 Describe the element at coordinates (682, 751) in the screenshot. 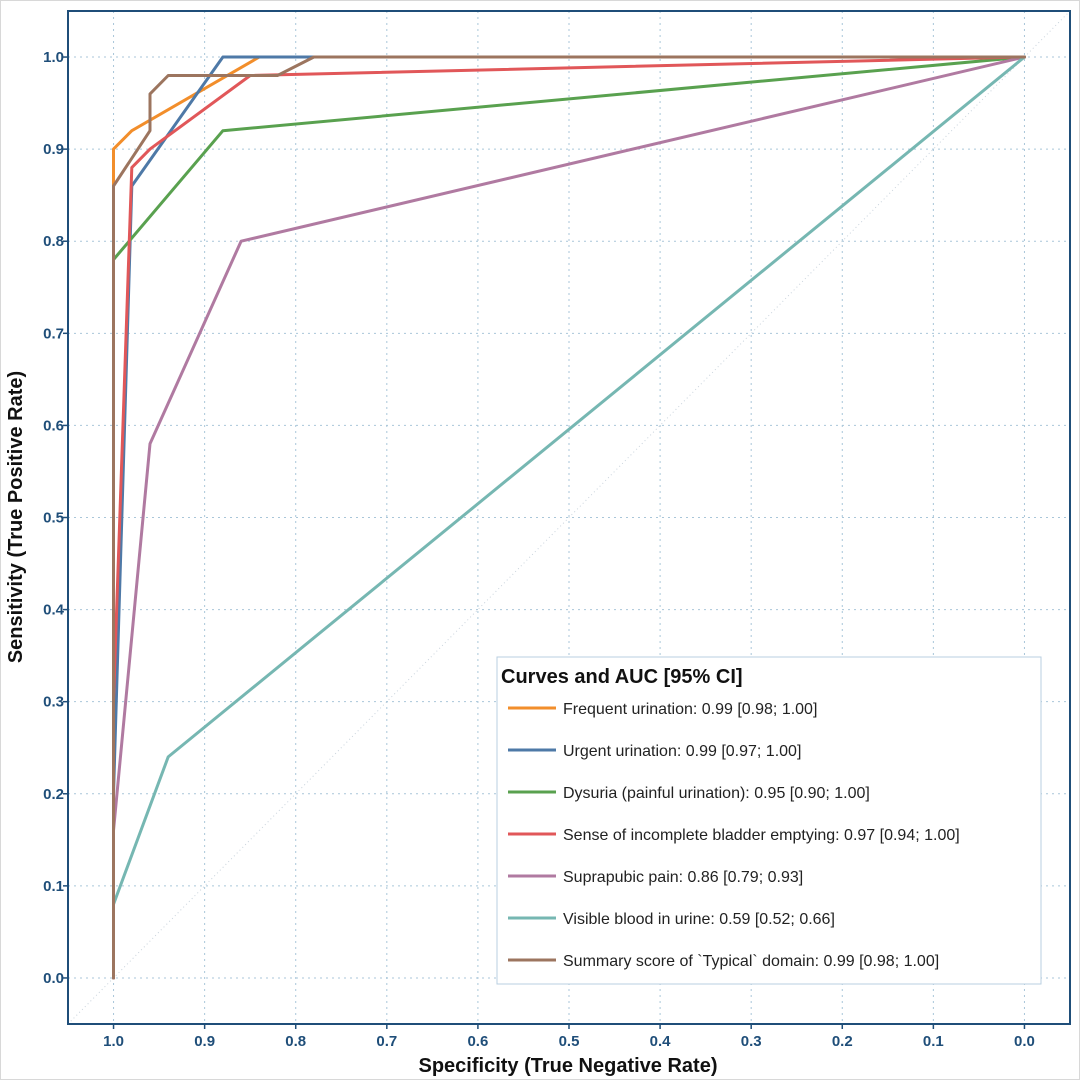

I see `legend-label-2: Urgent urination: 0.99 [0.97; 1.00]` at that location.